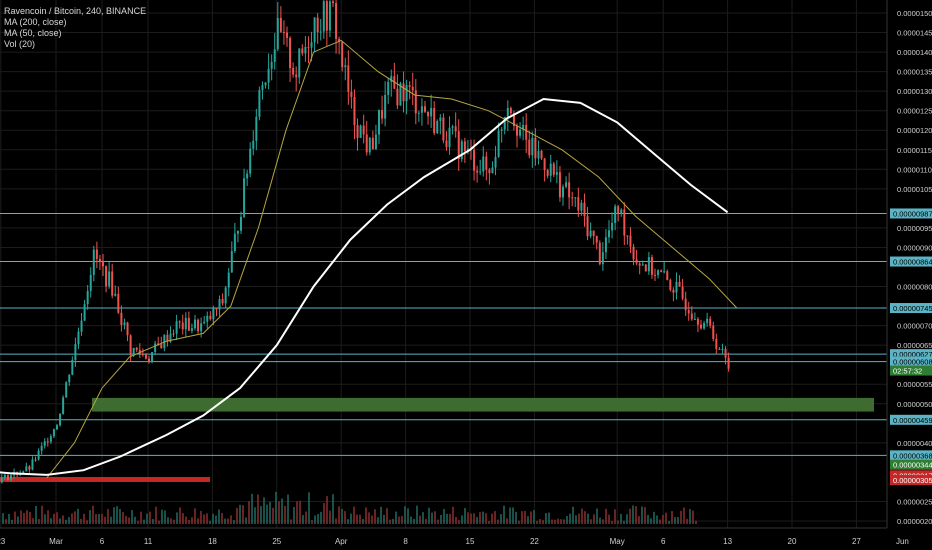 This screenshot has width=932, height=550. What do you see at coordinates (35, 22) in the screenshot?
I see `indicator-ma200: MA (200, close)` at bounding box center [35, 22].